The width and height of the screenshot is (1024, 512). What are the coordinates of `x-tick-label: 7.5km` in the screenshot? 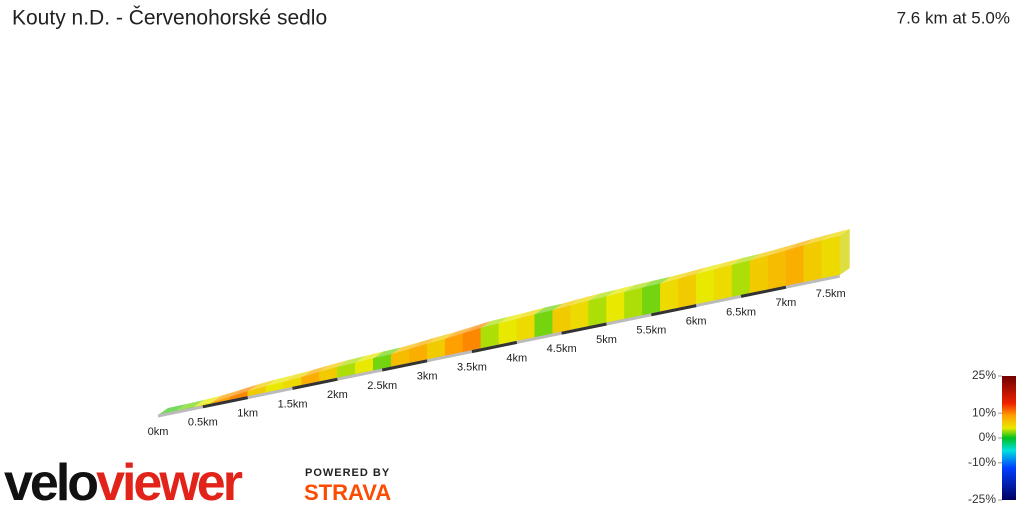 It's located at (831, 294).